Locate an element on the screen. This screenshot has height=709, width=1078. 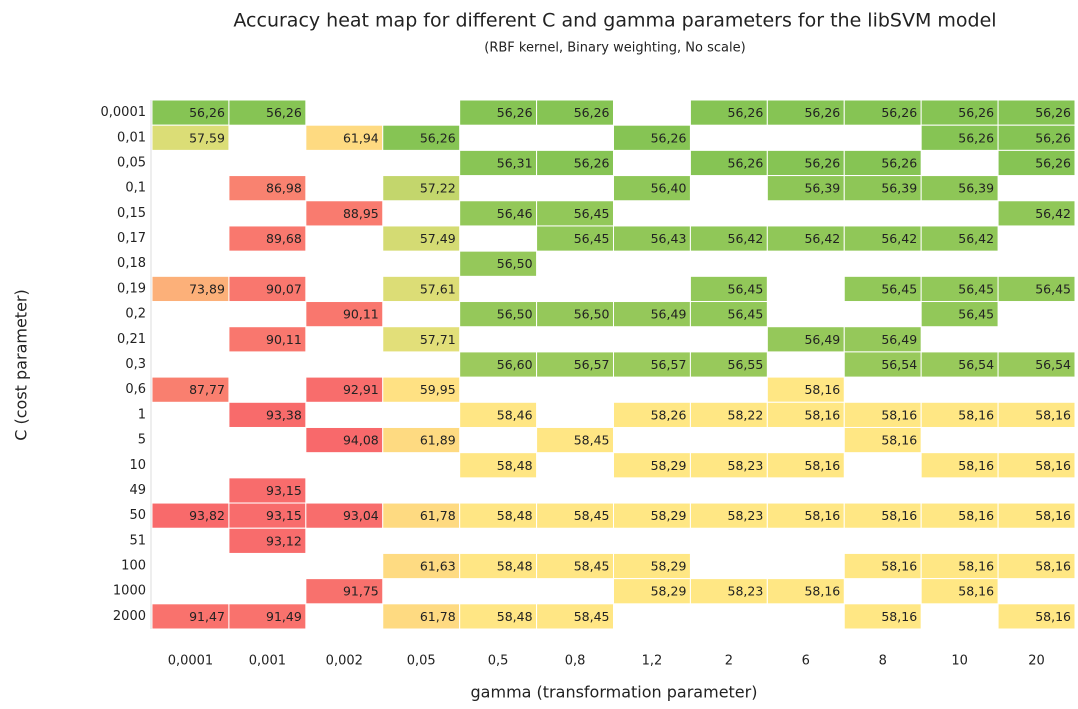
y-tick-label: 1000 is located at coordinates (129, 591).